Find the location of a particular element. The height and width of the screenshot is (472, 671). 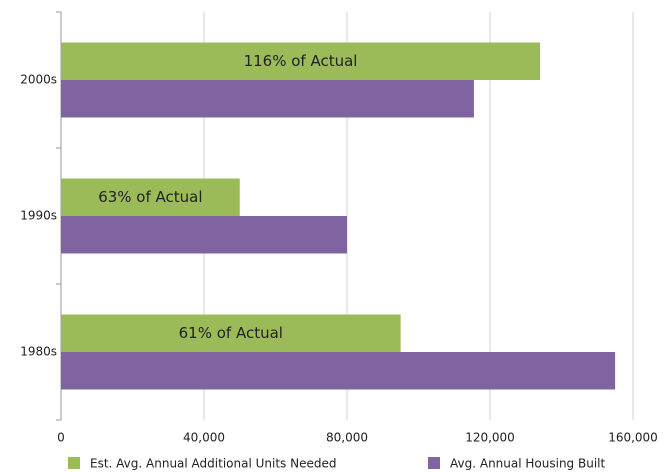

x-tick-label: 160,000 is located at coordinates (633, 438).